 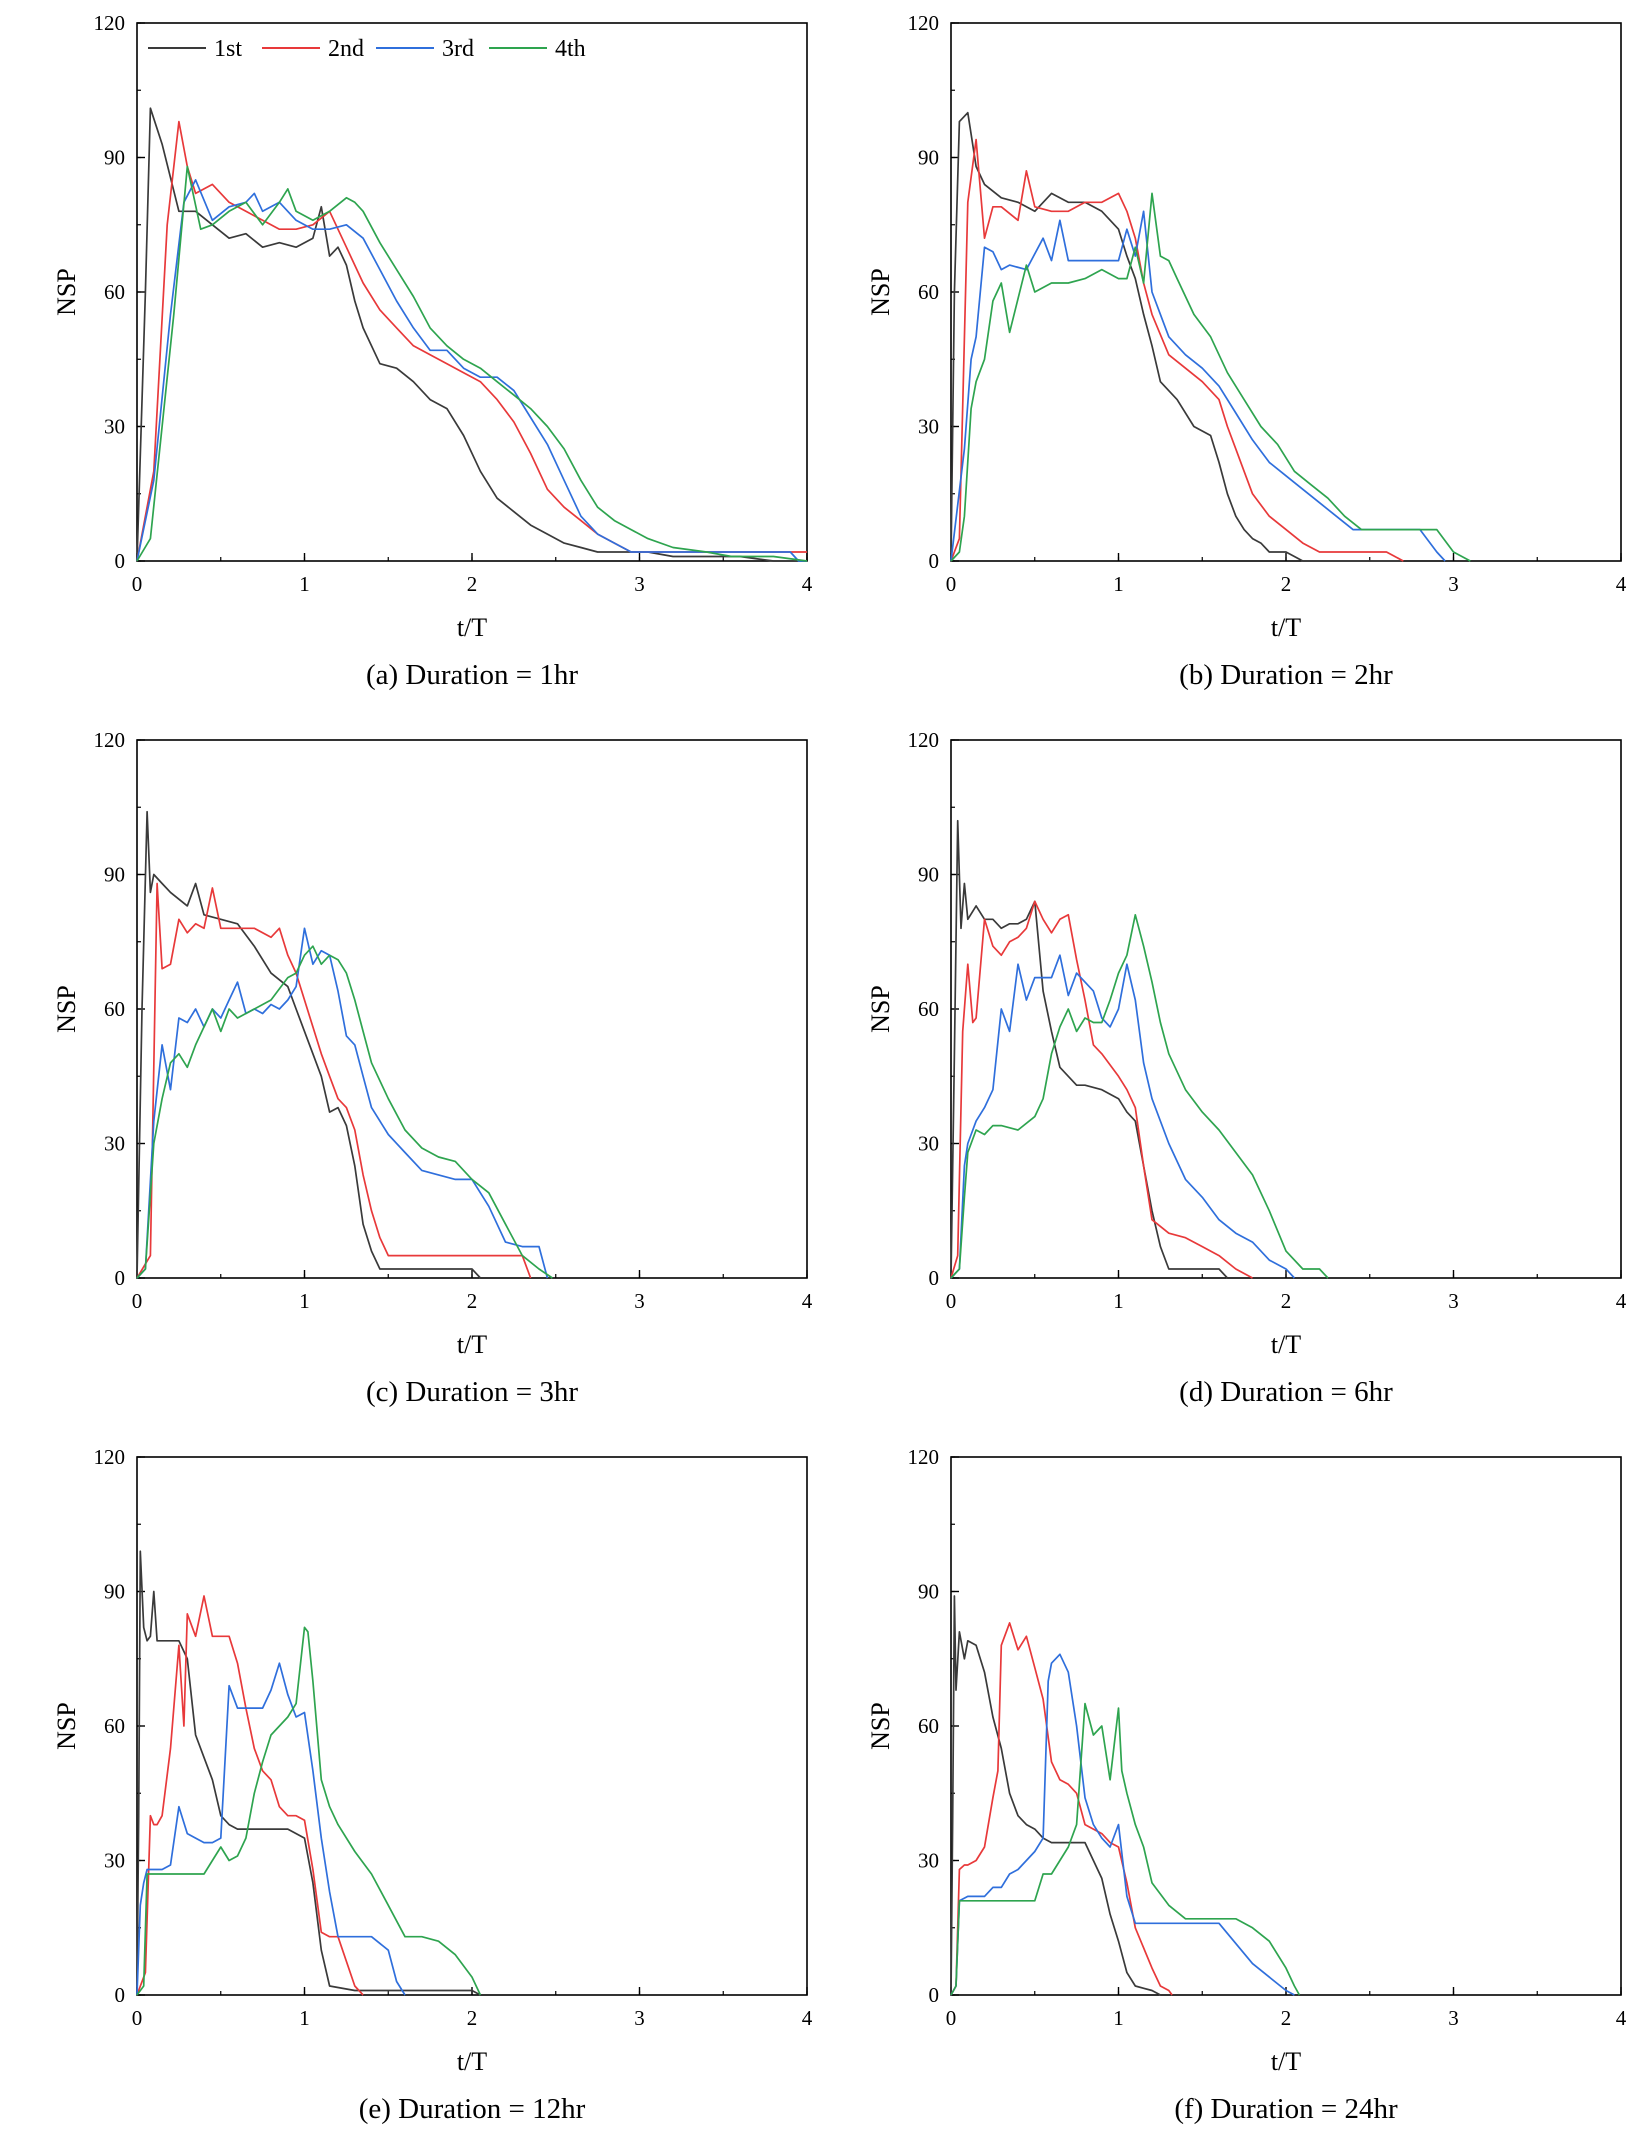 I want to click on chart-panel-d: 0 1 2 3 4 0 30 60 90 120 t/T NSP (d) Duration = 6hr, so click(x=1246, y=1068).